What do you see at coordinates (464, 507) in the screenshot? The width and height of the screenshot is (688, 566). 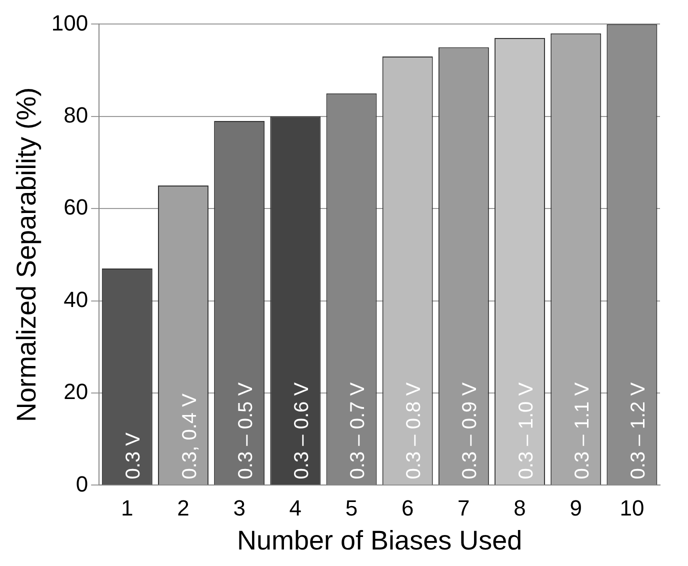 I see `x-tick-label: 7` at bounding box center [464, 507].